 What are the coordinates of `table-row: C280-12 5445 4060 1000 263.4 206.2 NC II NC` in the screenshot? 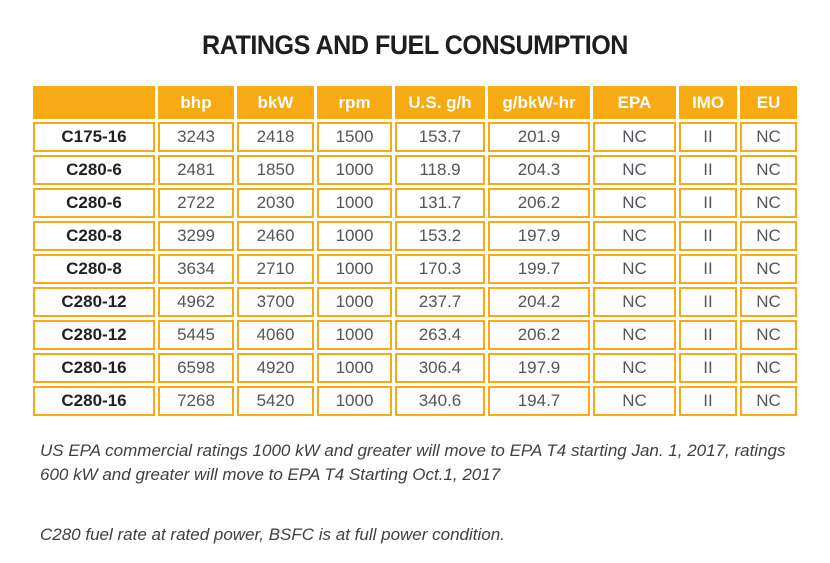 It's located at (415, 335).